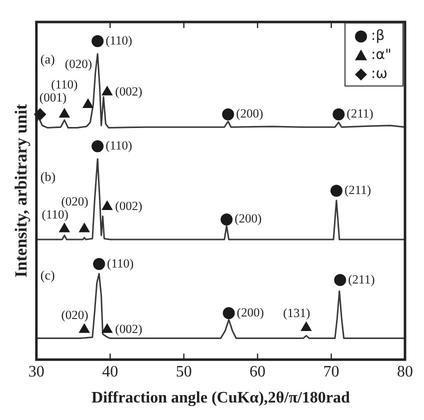 This screenshot has width=424, height=420. I want to click on annotation: (c), so click(47, 275).